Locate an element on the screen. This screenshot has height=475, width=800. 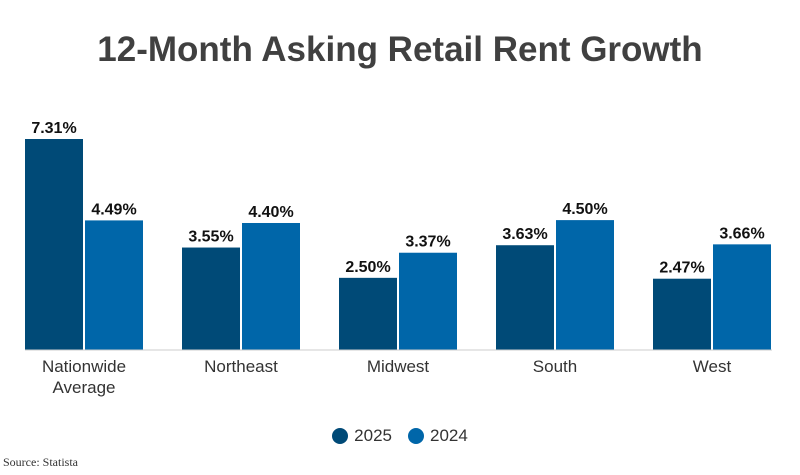
data-label-2024-3: 4.50% is located at coordinates (584, 209).